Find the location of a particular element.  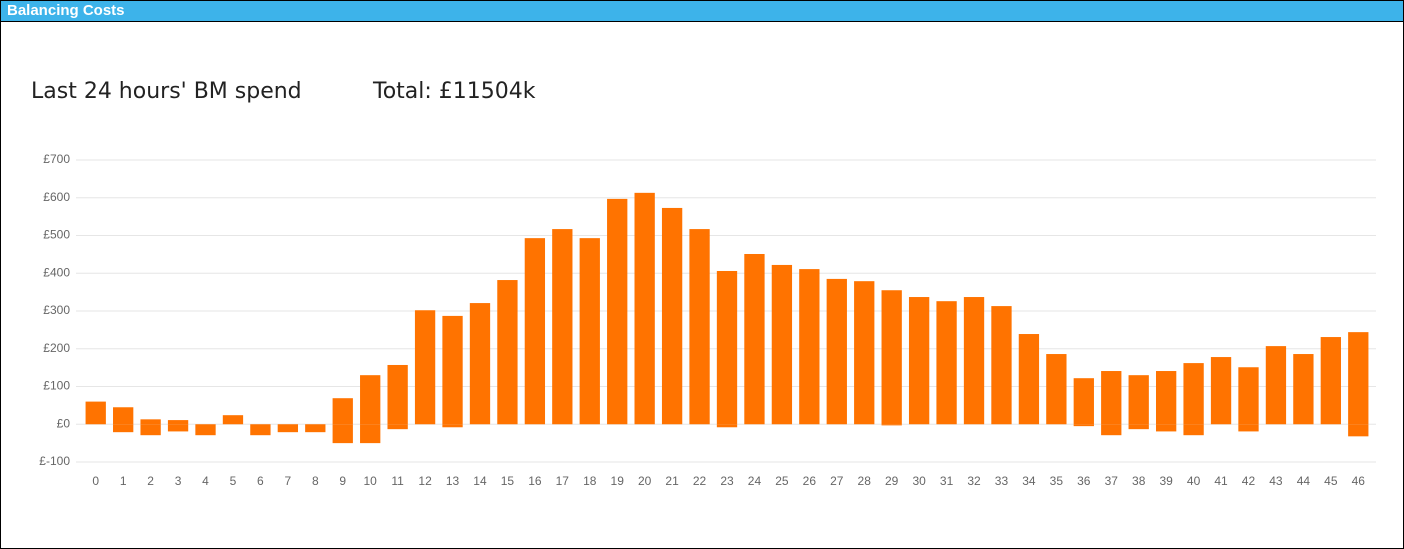

y-tick-label: £0 is located at coordinates (64, 423).